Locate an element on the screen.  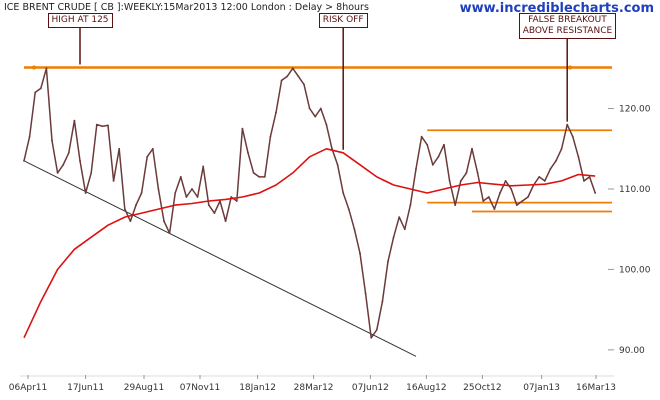
annotation-text: RISK OFF is located at coordinates (343, 20).